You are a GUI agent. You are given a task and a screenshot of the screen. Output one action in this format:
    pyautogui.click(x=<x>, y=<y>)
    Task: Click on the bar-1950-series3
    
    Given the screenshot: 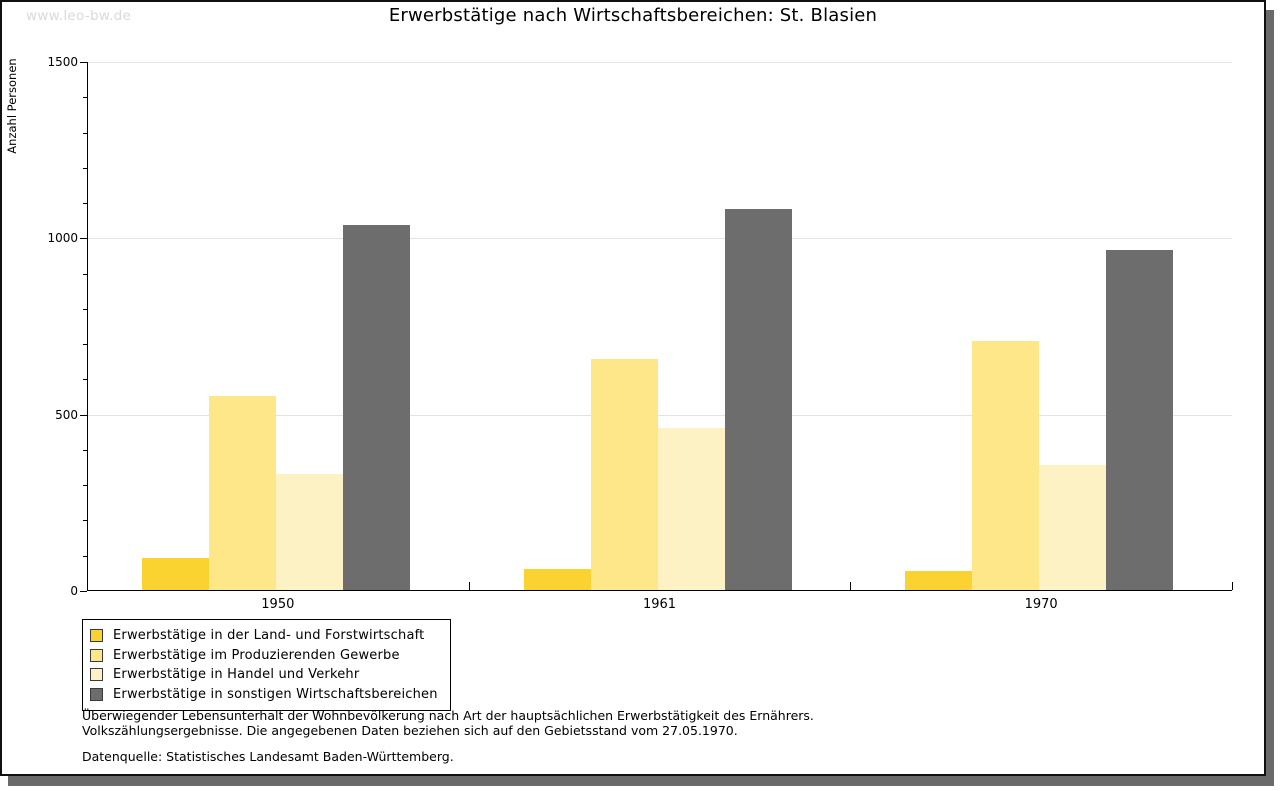 What is the action you would take?
    pyautogui.click(x=309, y=531)
    